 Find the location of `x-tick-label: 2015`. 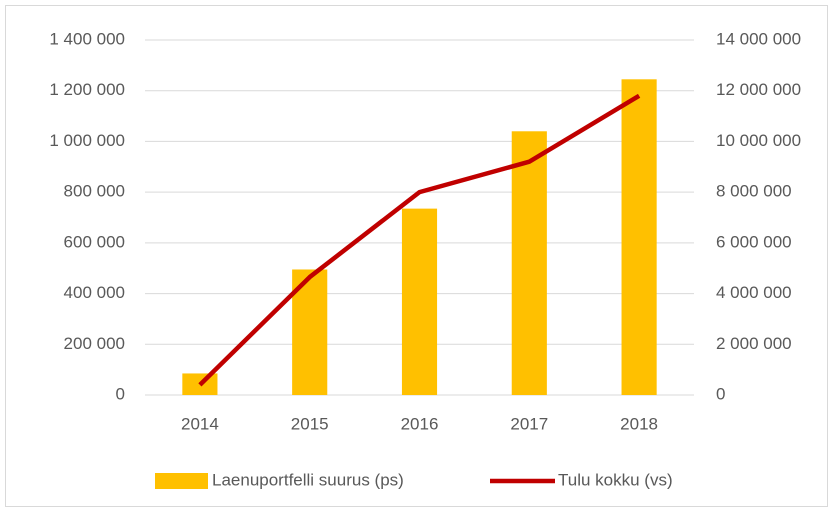

x-tick-label: 2015 is located at coordinates (310, 423).